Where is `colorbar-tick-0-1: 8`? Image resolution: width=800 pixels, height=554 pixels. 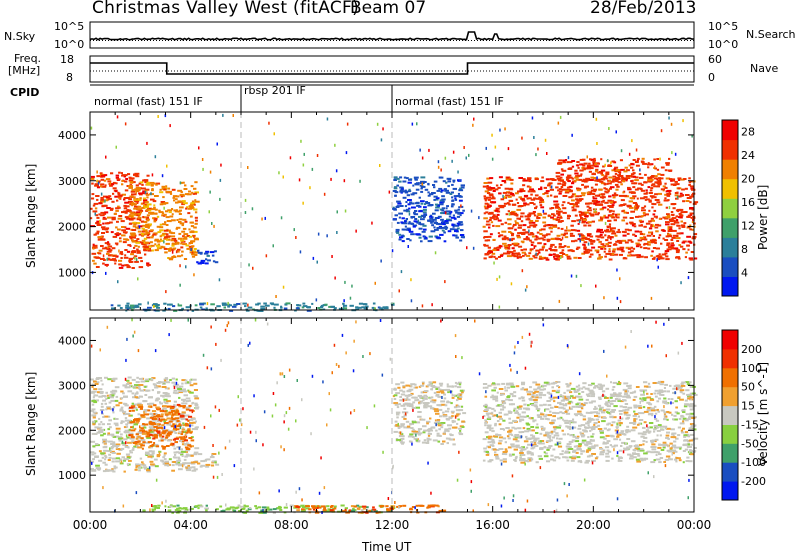
colorbar-tick-0-1: 8 is located at coordinates (744, 249).